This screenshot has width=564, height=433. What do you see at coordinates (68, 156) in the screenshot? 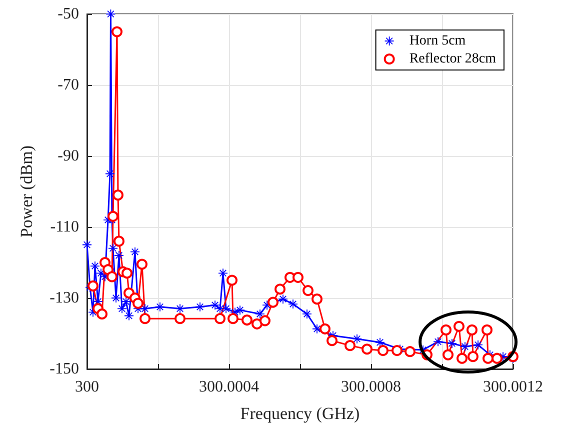
I see `y-tick-label: -90` at bounding box center [68, 156].